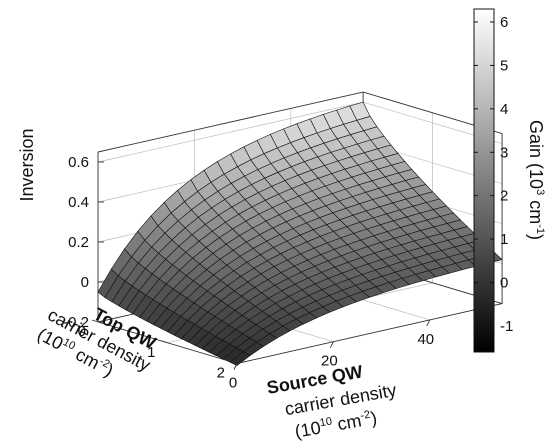 This screenshot has height=445, width=553. I want to click on colorbar-tick-label: 2, so click(504, 196).